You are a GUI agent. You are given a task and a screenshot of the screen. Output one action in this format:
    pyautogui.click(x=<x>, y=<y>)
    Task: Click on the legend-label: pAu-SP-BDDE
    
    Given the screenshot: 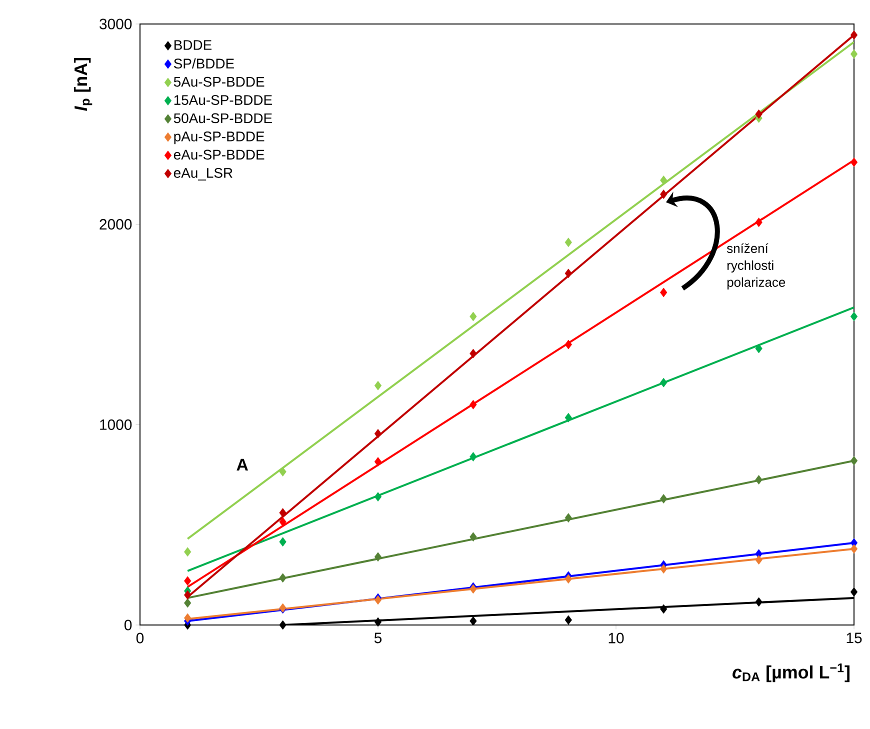 What is the action you would take?
    pyautogui.click(x=219, y=138)
    